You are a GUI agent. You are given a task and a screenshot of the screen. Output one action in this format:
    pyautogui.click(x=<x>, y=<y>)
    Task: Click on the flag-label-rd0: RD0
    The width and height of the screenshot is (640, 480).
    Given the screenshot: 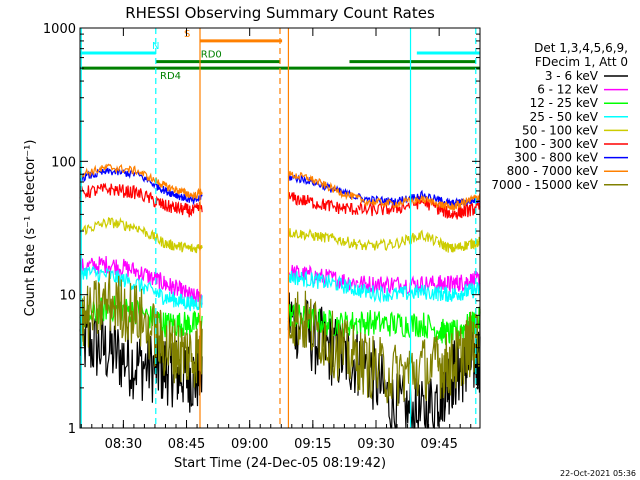 What is the action you would take?
    pyautogui.click(x=211, y=55)
    